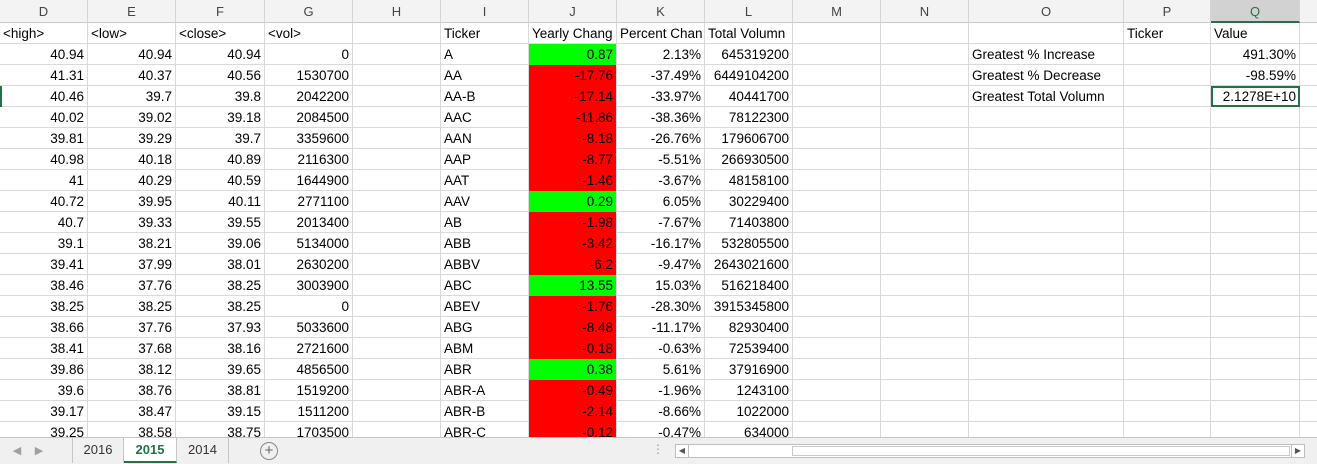 The image size is (1317, 464). Describe the element at coordinates (661, 264) in the screenshot. I see `cell-percent-change: -9.47%` at that location.